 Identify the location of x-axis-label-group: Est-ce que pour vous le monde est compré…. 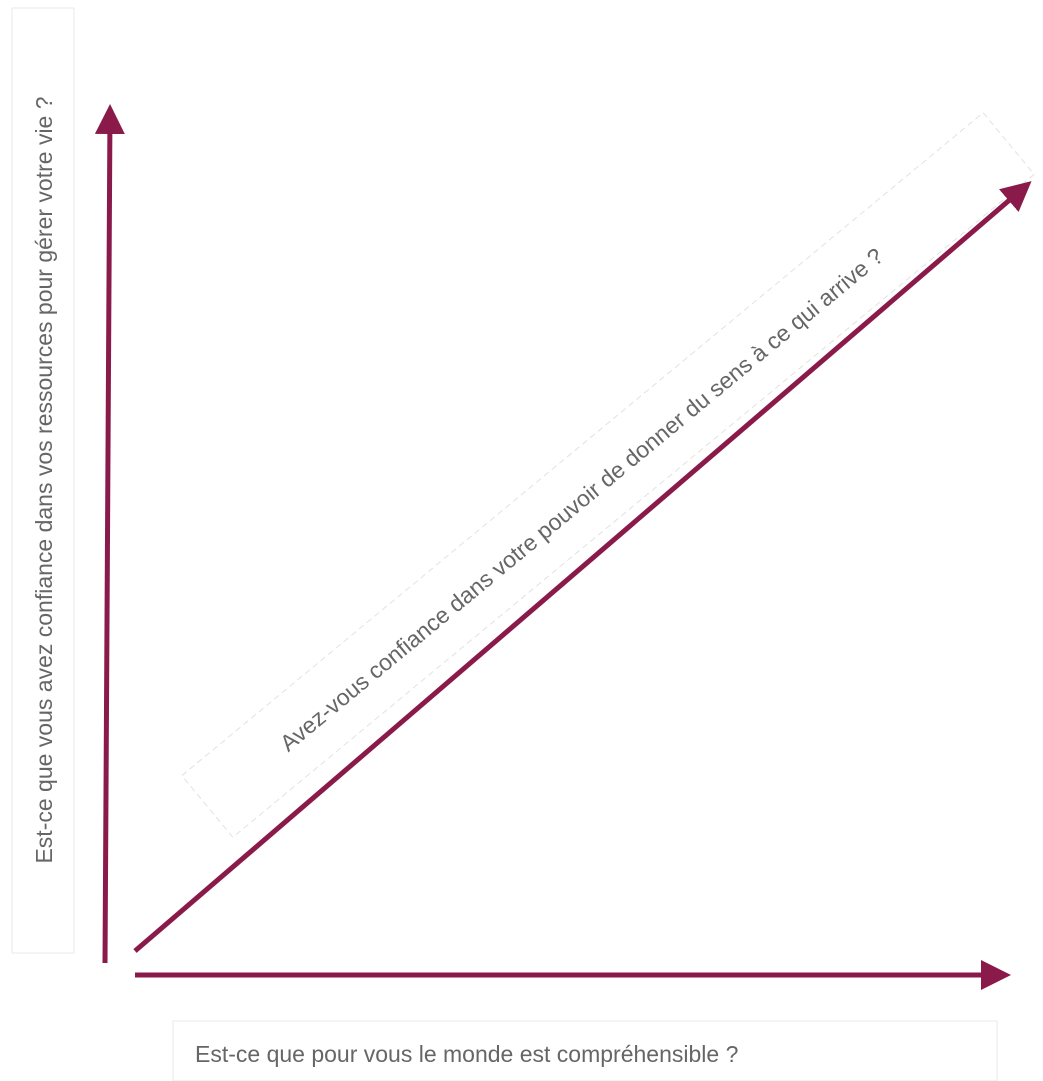
(585, 1050).